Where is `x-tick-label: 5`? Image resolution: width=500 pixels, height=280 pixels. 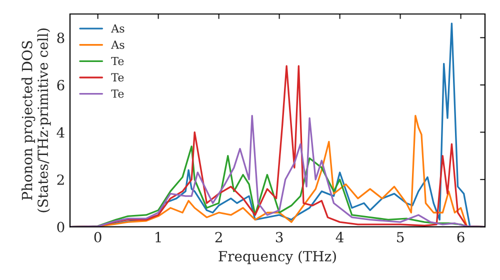 x-tick-label: 5 is located at coordinates (400, 237).